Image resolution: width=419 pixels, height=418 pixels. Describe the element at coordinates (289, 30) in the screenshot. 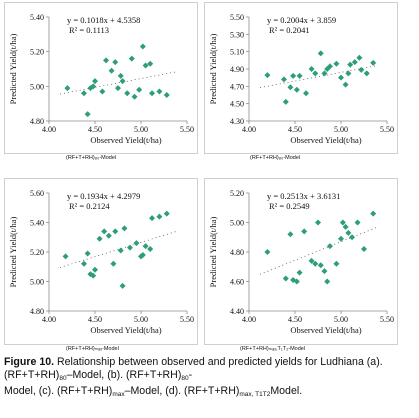

I see `r-squared-label: R² = 0.2041` at that location.